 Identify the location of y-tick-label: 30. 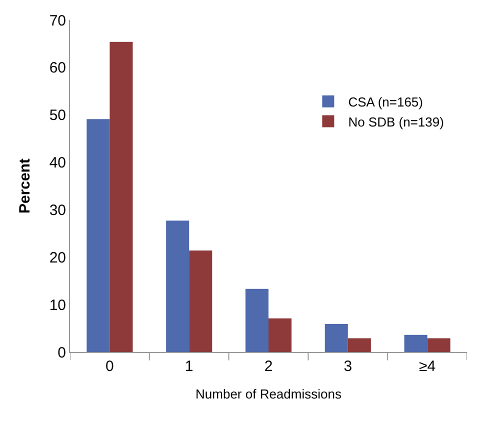
(57, 210).